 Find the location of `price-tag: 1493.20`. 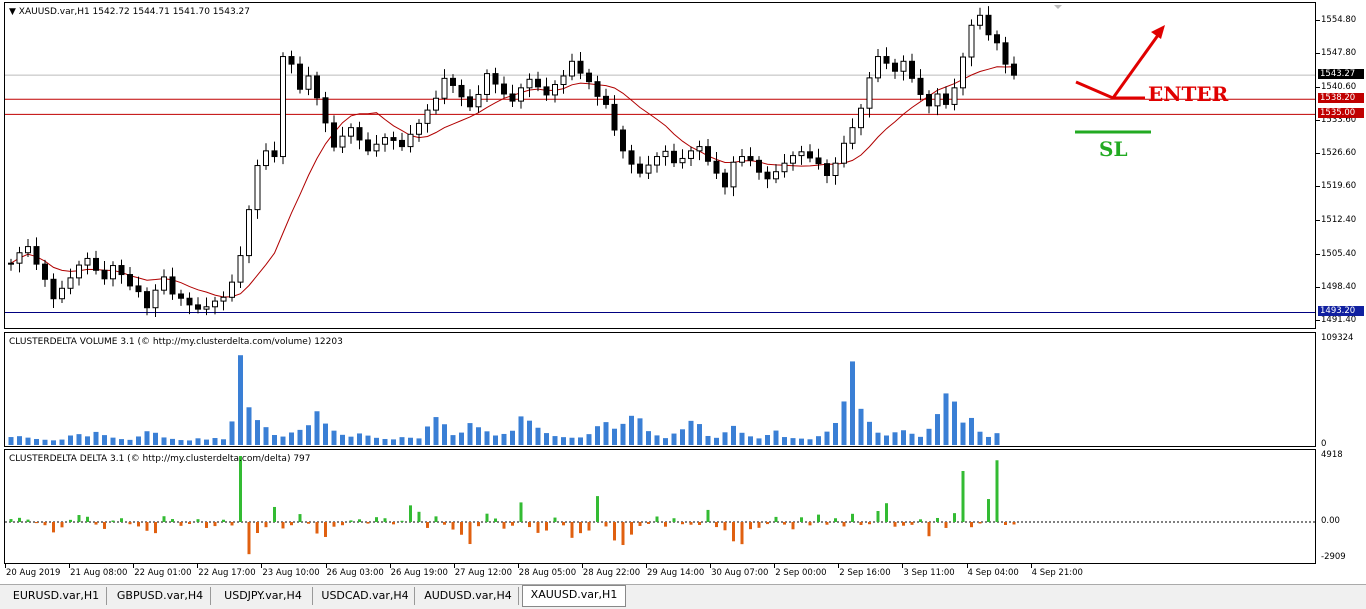

price-tag: 1493.20 is located at coordinates (1341, 311).